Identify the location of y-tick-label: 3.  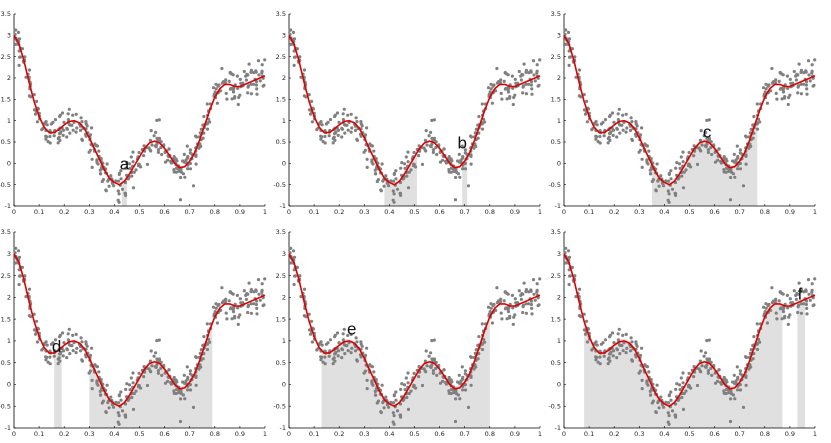
(559, 36).